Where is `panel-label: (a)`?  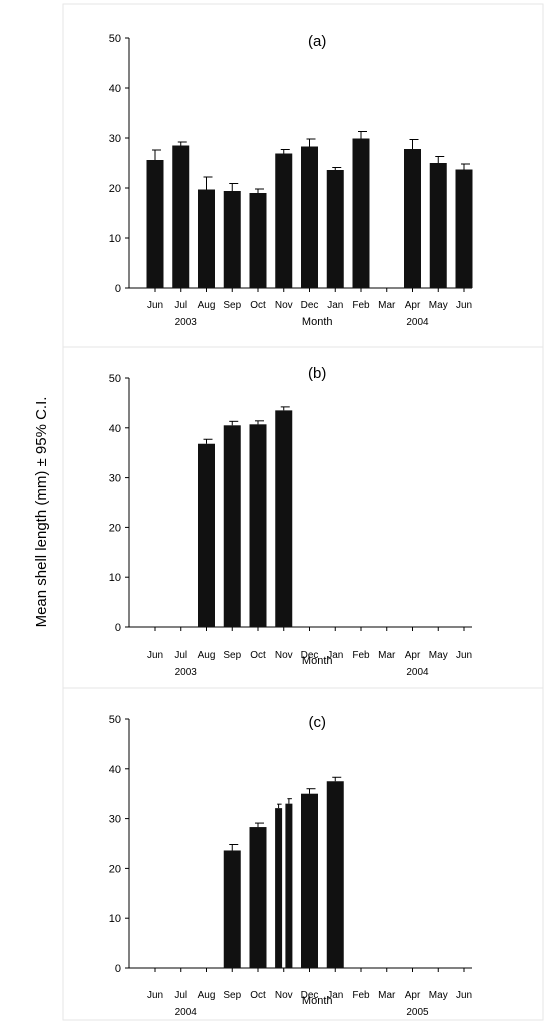 panel-label: (a) is located at coordinates (317, 41).